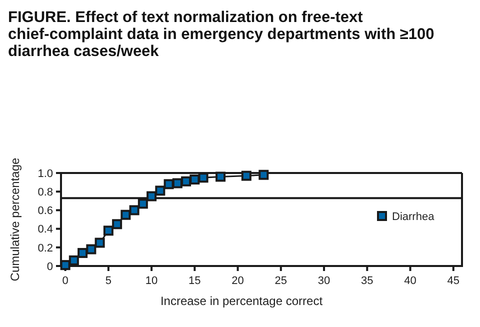 The width and height of the screenshot is (480, 327). Describe the element at coordinates (414, 216) in the screenshot. I see `legend-label: Diarrhea` at that location.